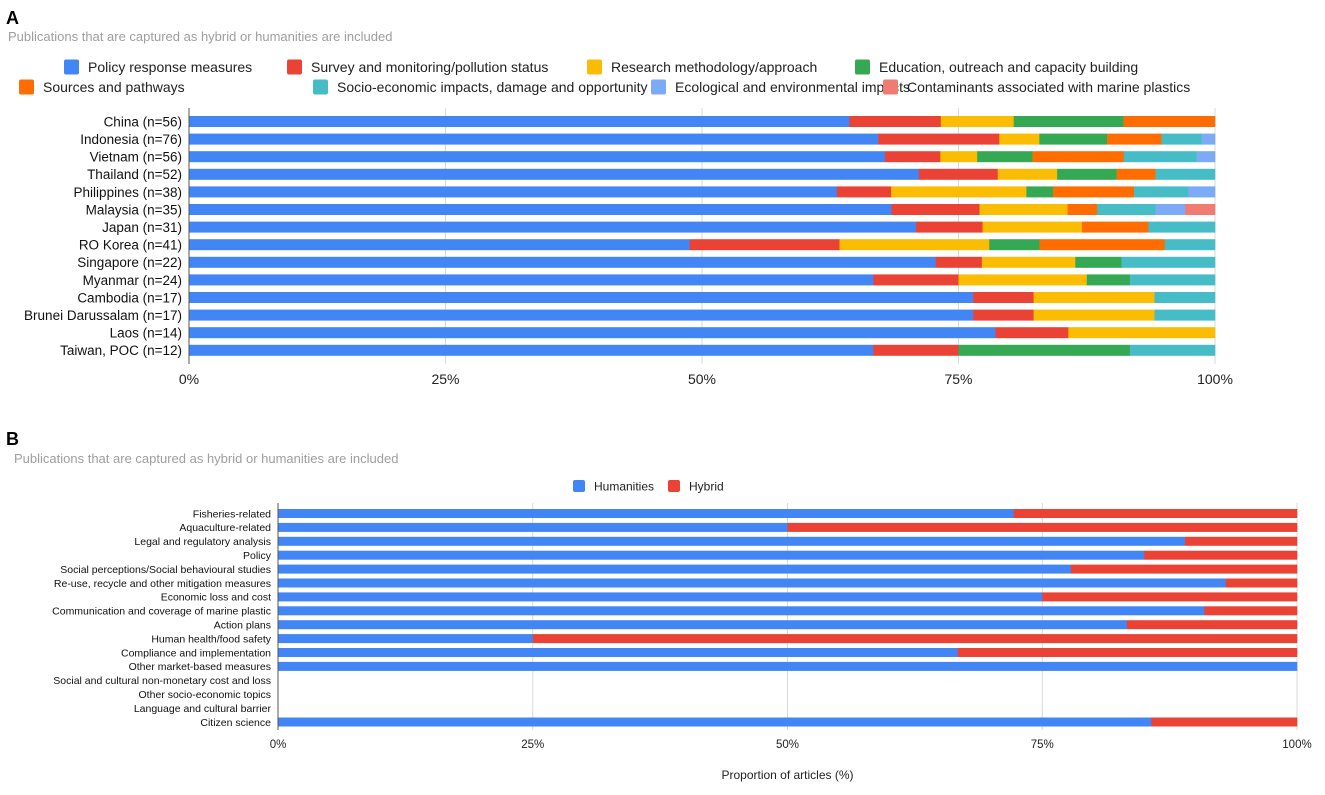  I want to click on legend-item-policy-response-measures: Policy response measures, so click(158, 67).